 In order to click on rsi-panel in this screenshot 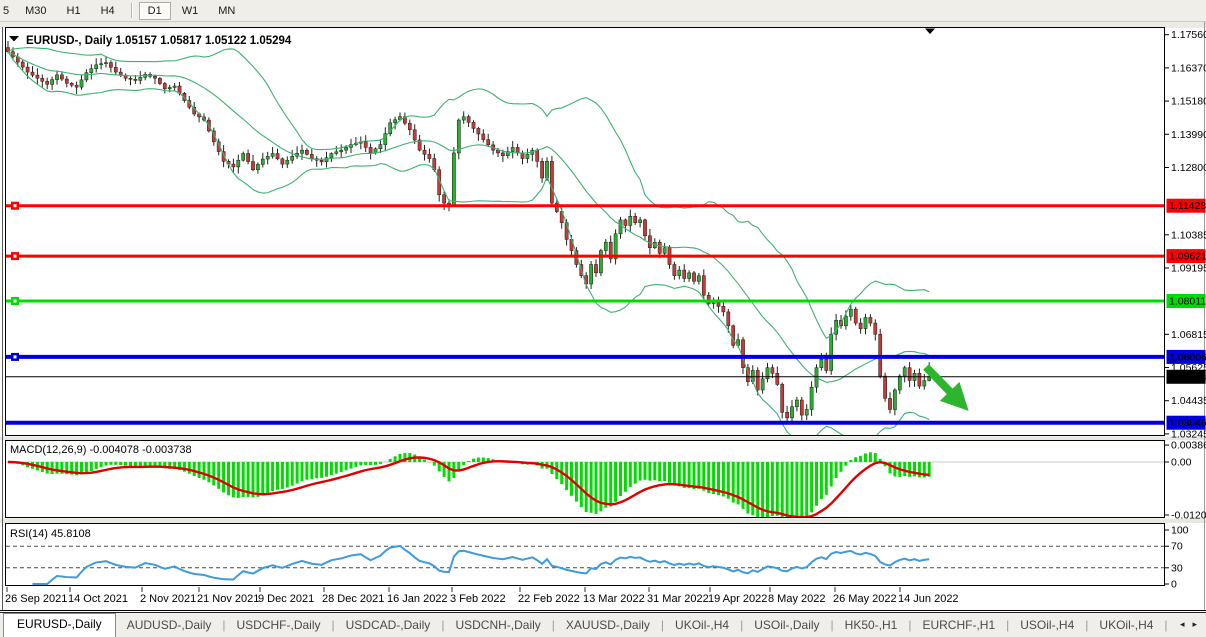, I will do `click(585, 554)`.